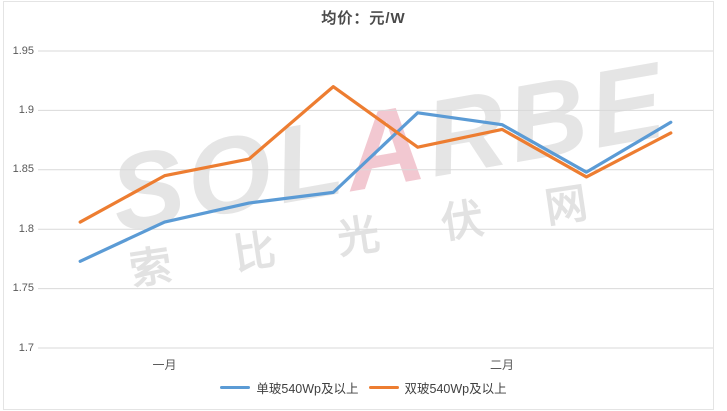  What do you see at coordinates (23, 50) in the screenshot?
I see `y-axis-tick-label: 1.95` at bounding box center [23, 50].